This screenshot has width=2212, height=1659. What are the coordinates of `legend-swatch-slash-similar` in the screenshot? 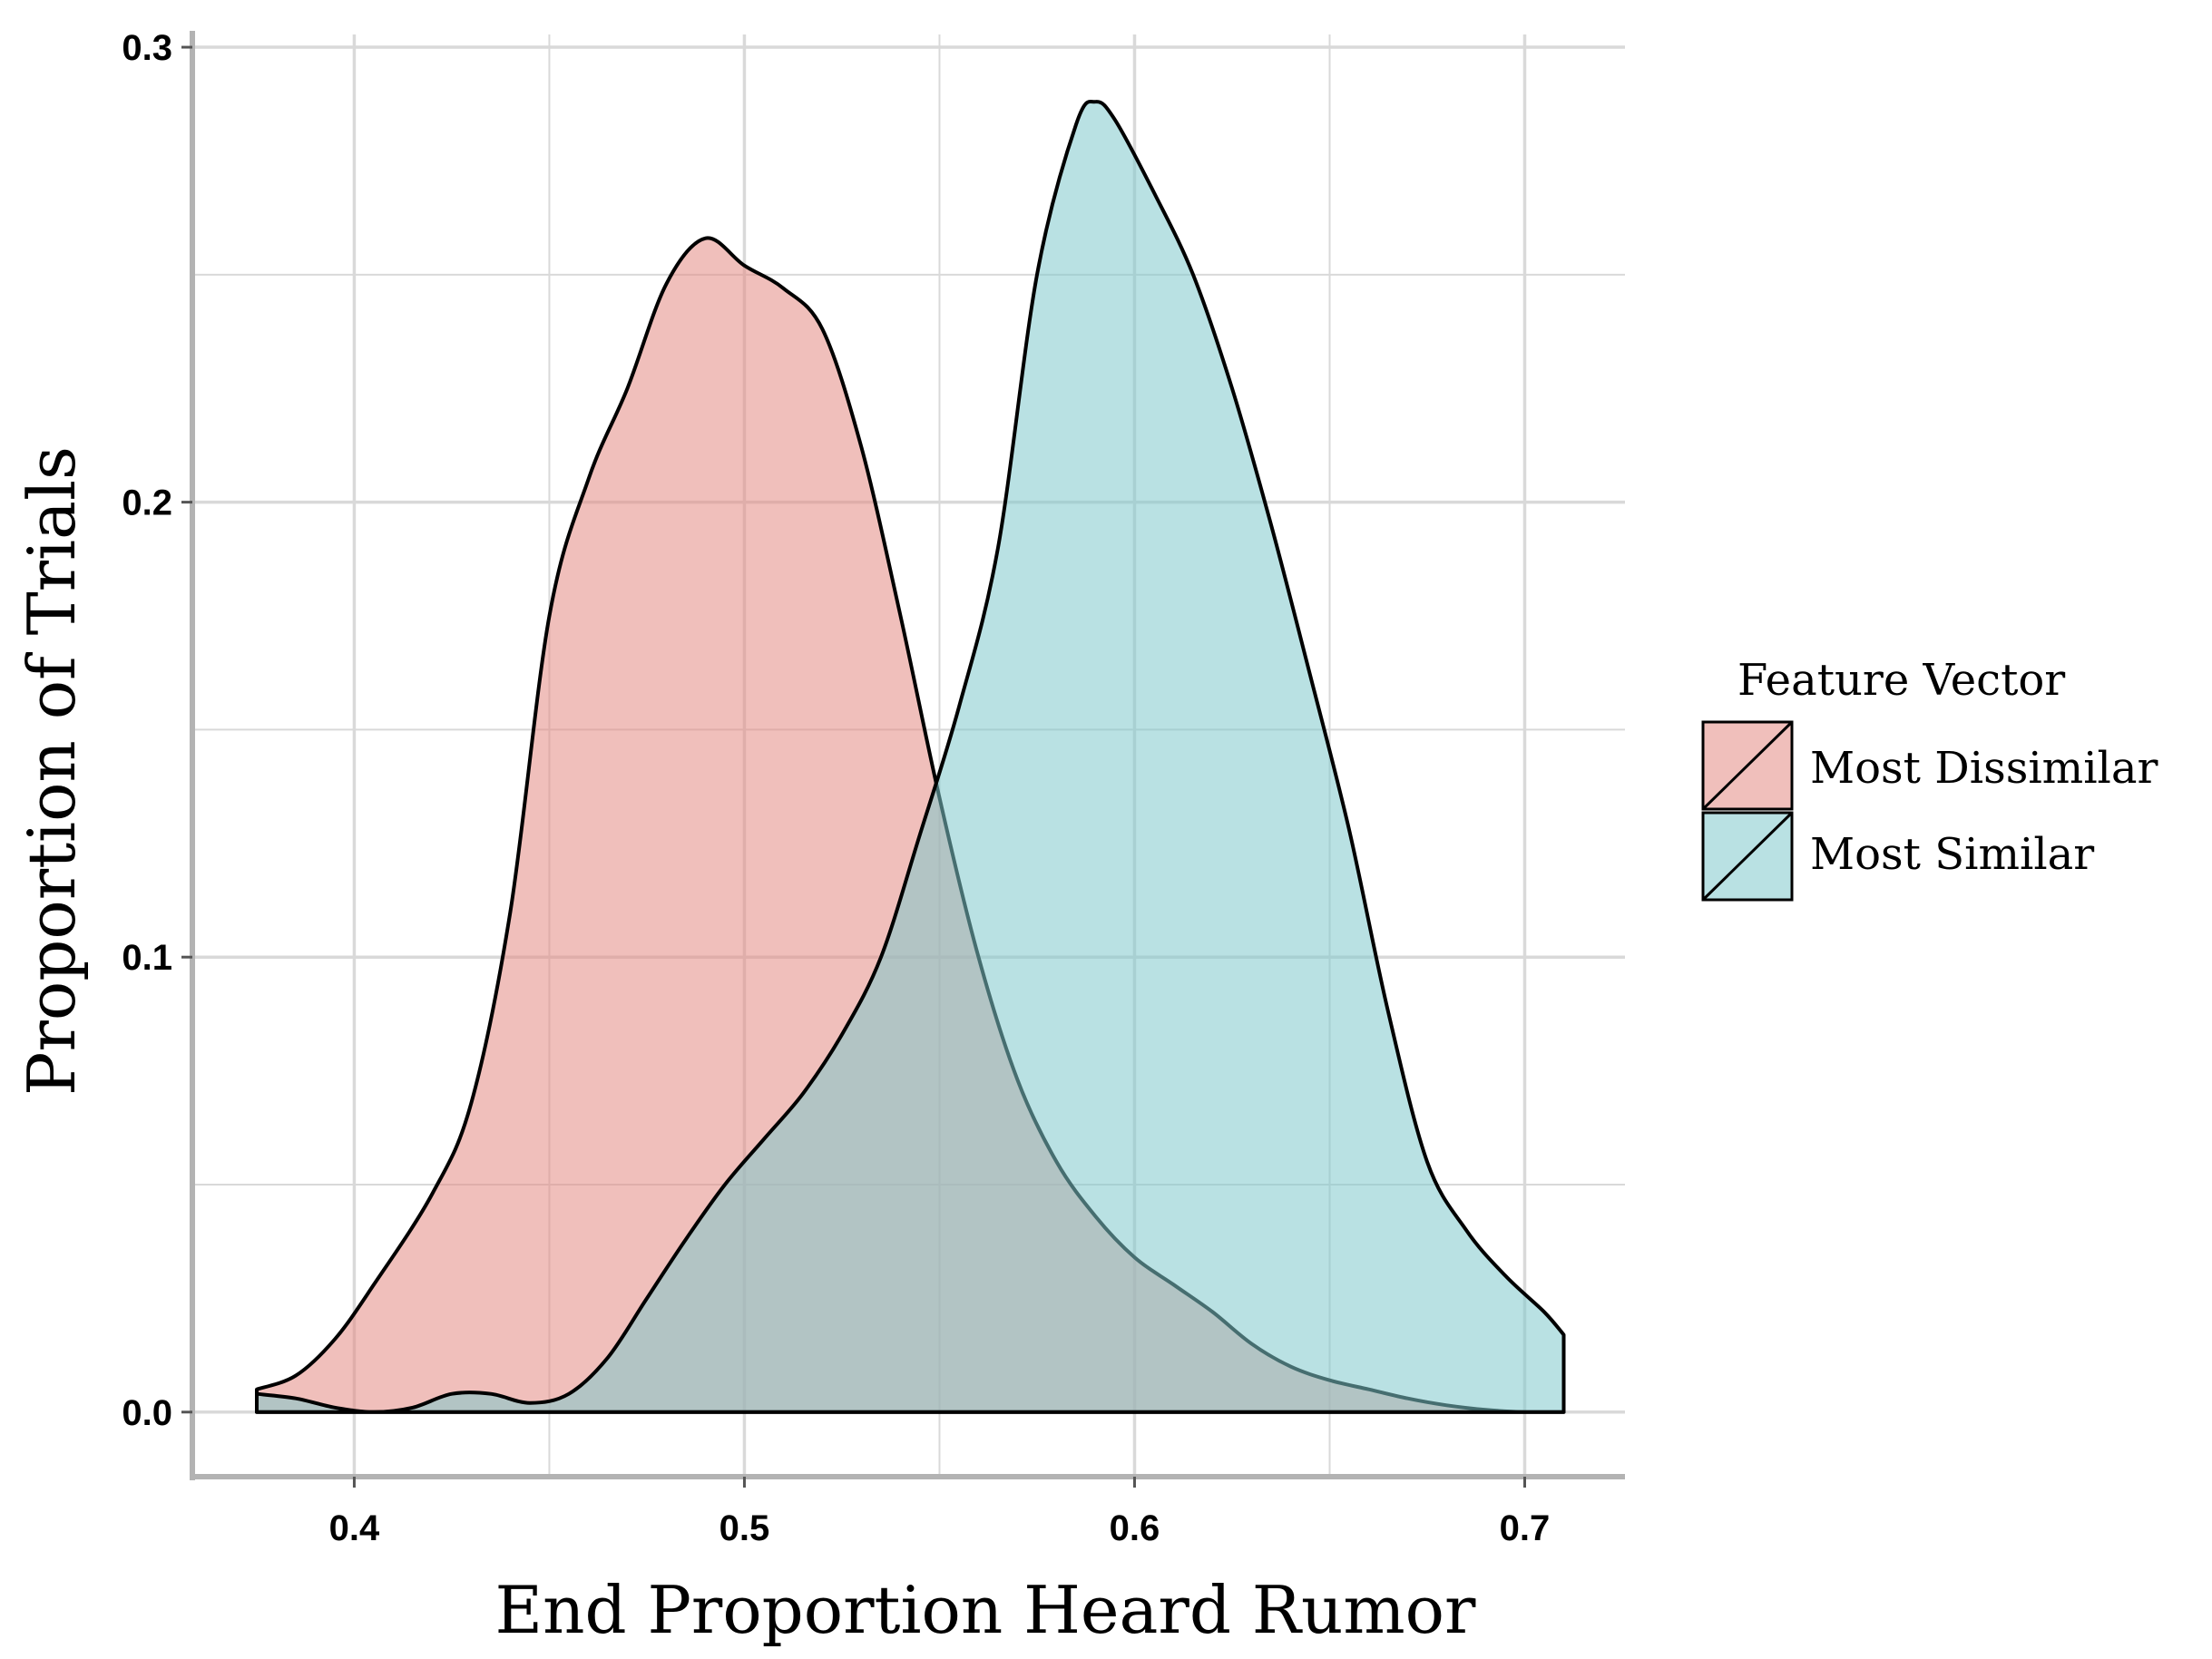 It's located at (1747, 856).